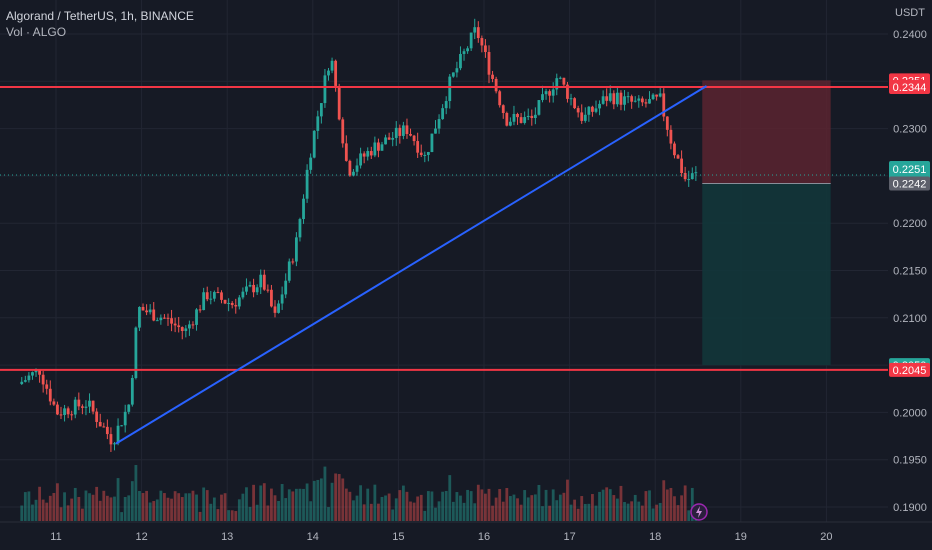 This screenshot has width=932, height=550. What do you see at coordinates (910, 508) in the screenshot?
I see `price-tick-label: 0.1900` at bounding box center [910, 508].